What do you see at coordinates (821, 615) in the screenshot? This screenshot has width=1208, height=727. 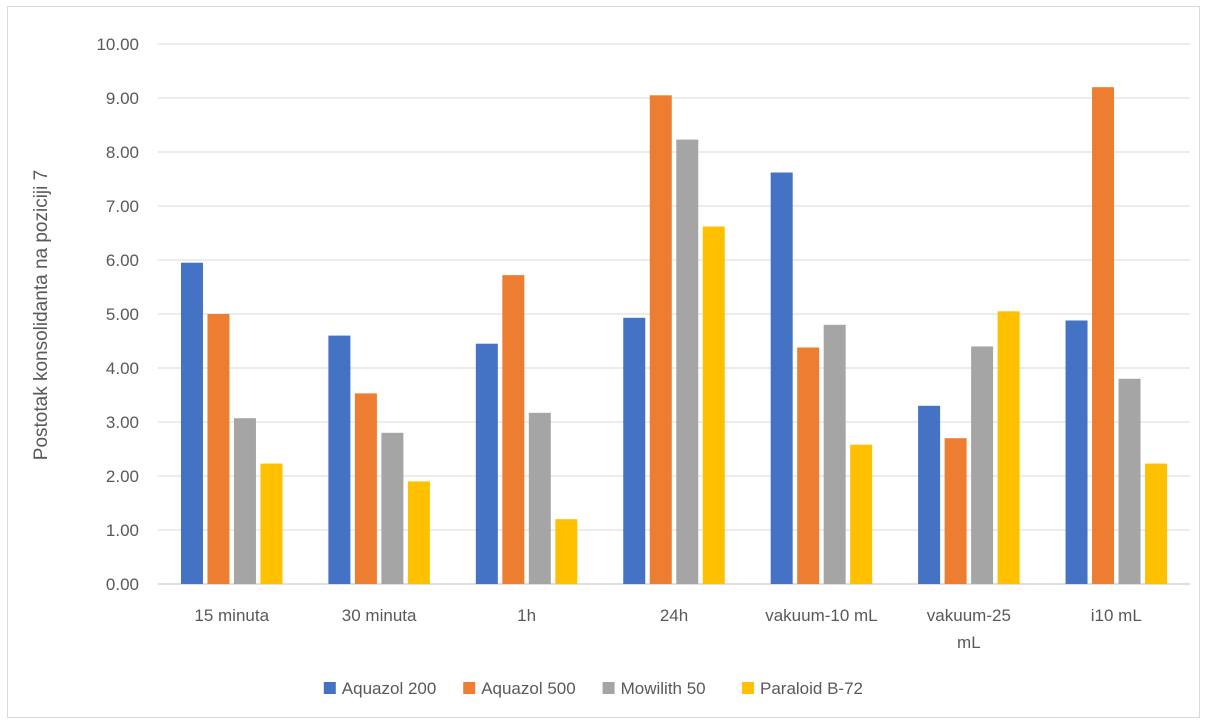 I see `category-label: vakuum-10 mL` at bounding box center [821, 615].